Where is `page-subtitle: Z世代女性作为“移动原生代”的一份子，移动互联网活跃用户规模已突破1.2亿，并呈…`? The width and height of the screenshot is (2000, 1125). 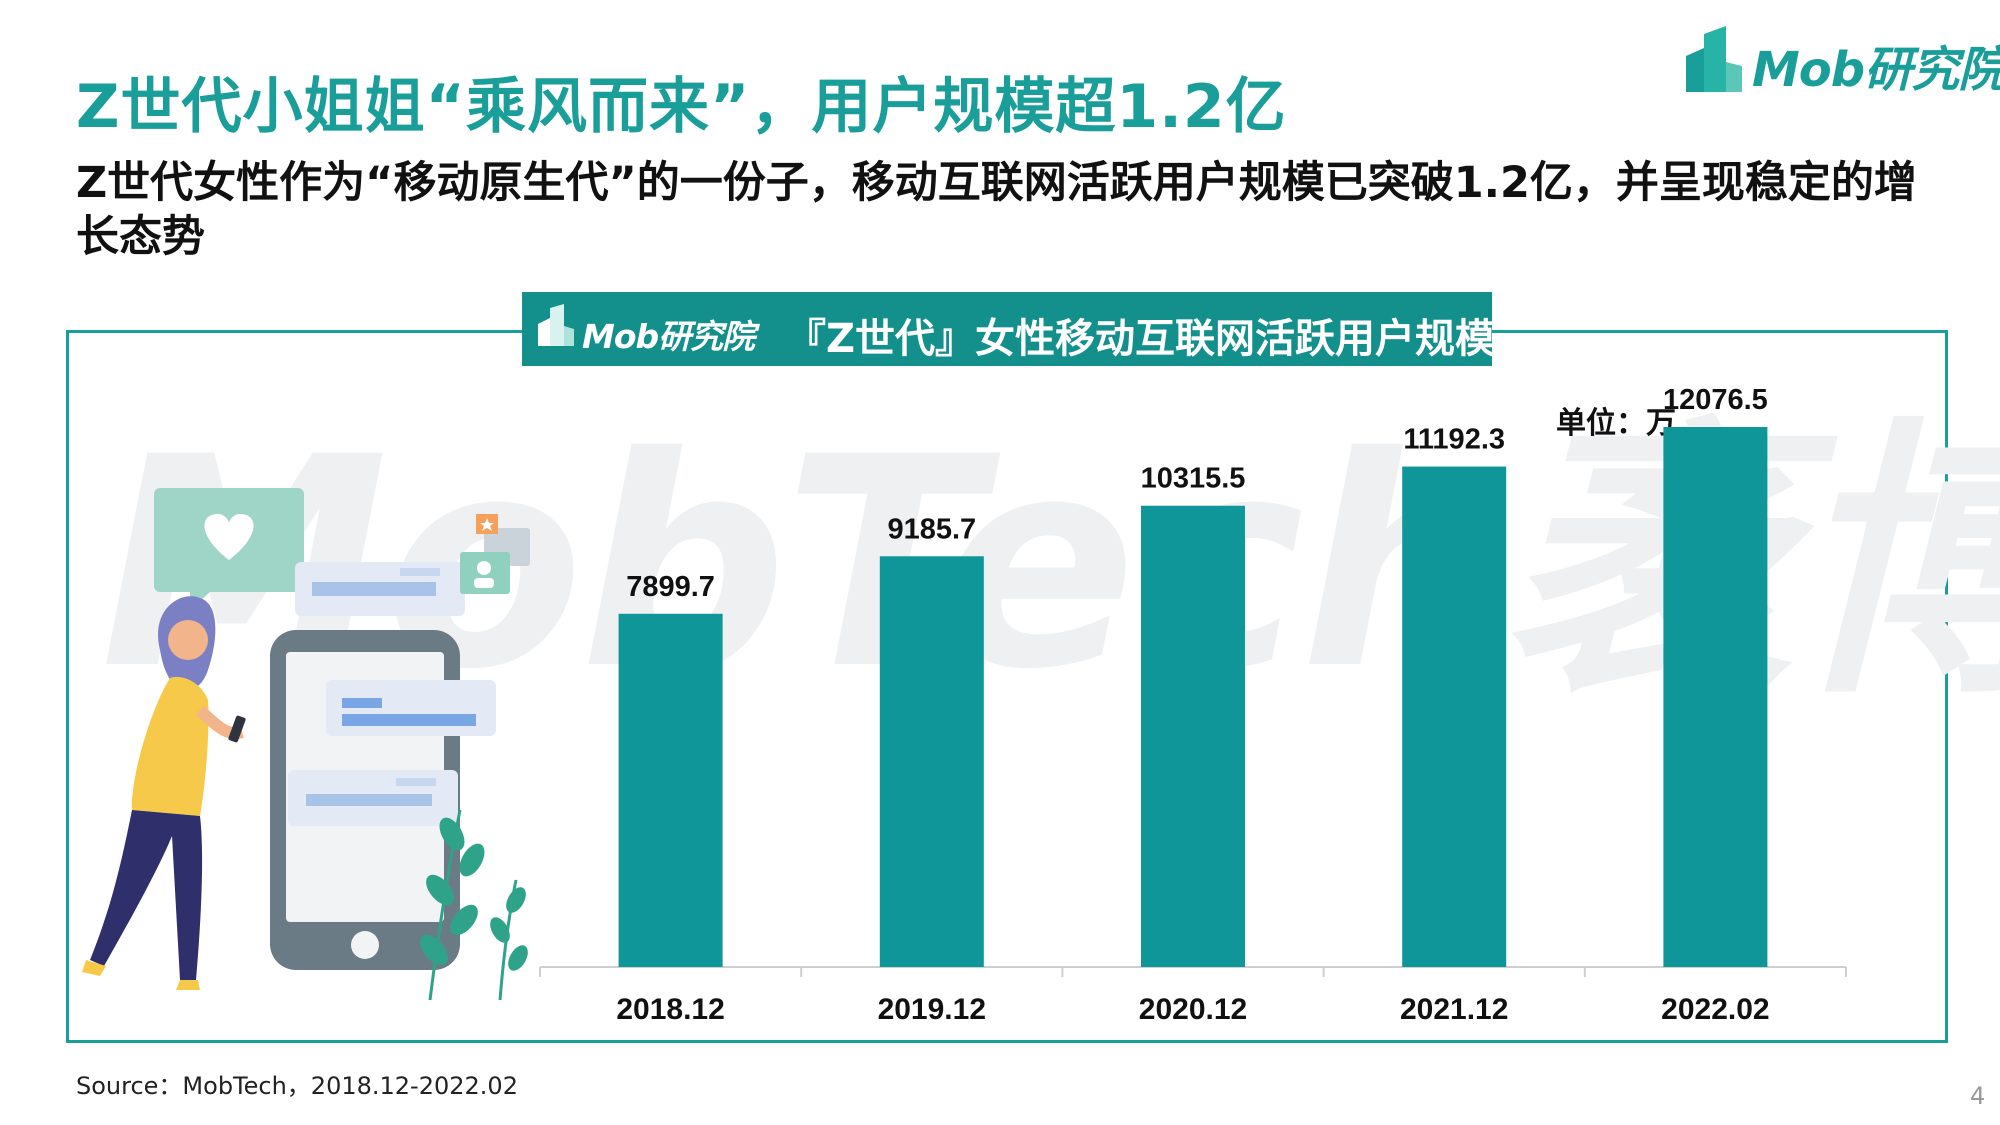 page-subtitle: Z世代女性作为“移动原生代”的一份子，移动互联网活跃用户规模已突破1.2亿，并呈… is located at coordinates (996, 210).